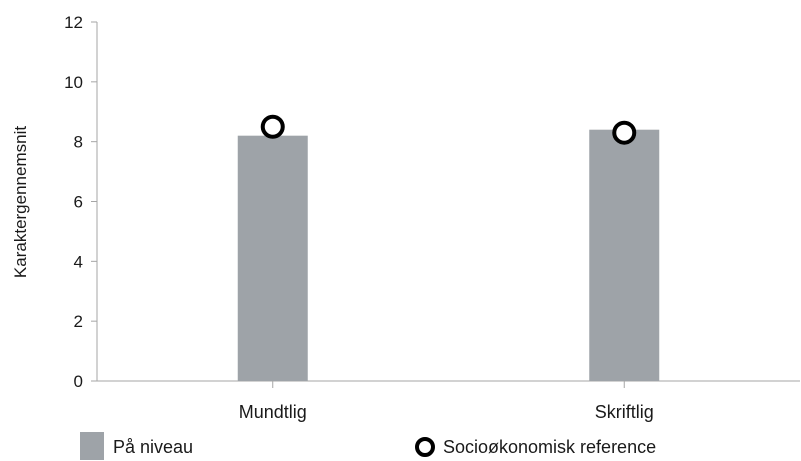  I want to click on y-tick-label: 6, so click(78, 202).